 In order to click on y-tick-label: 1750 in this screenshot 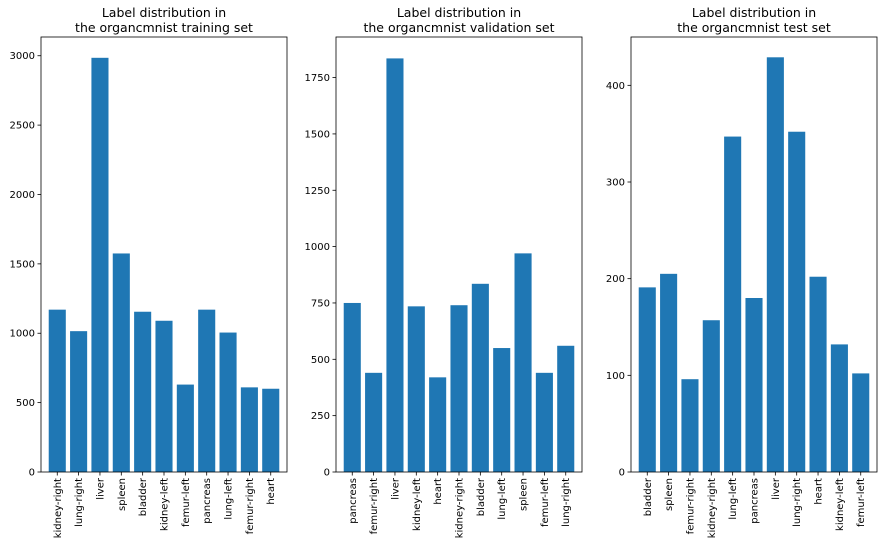, I will do `click(317, 78)`.